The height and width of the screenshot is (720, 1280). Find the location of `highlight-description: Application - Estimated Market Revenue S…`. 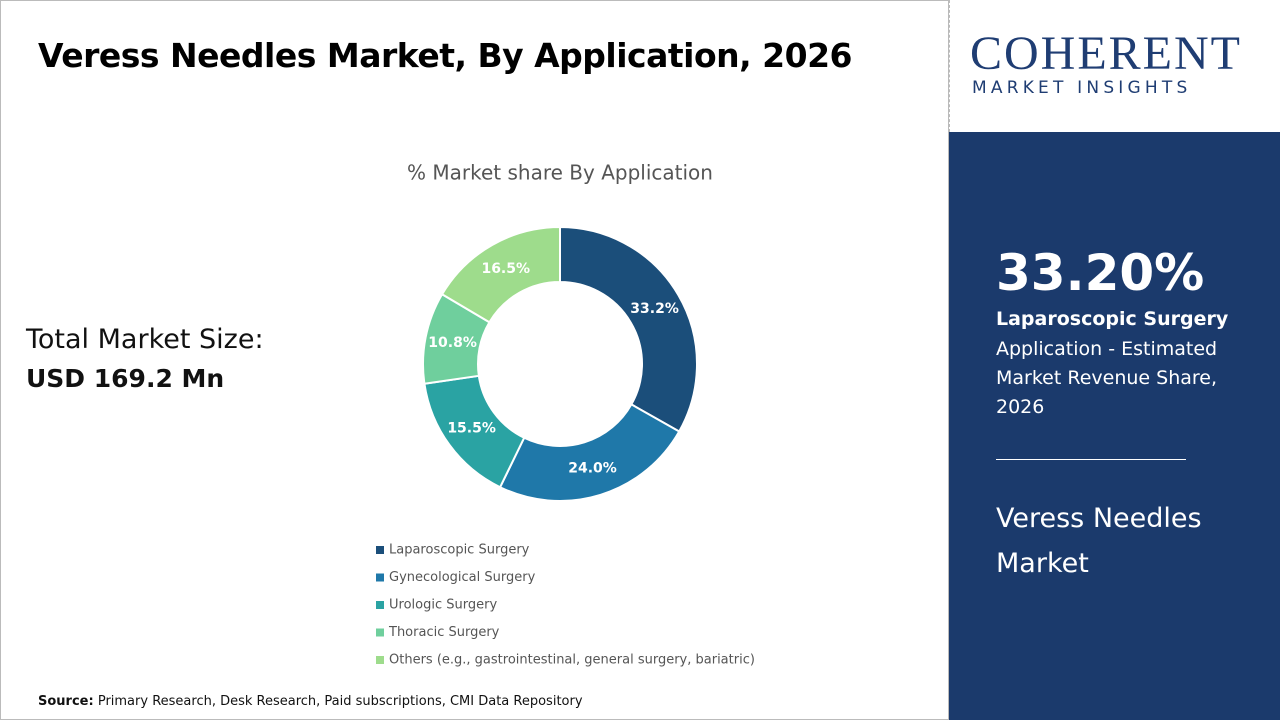

highlight-description: Application - Estimated Market Revenue S… is located at coordinates (1107, 378).